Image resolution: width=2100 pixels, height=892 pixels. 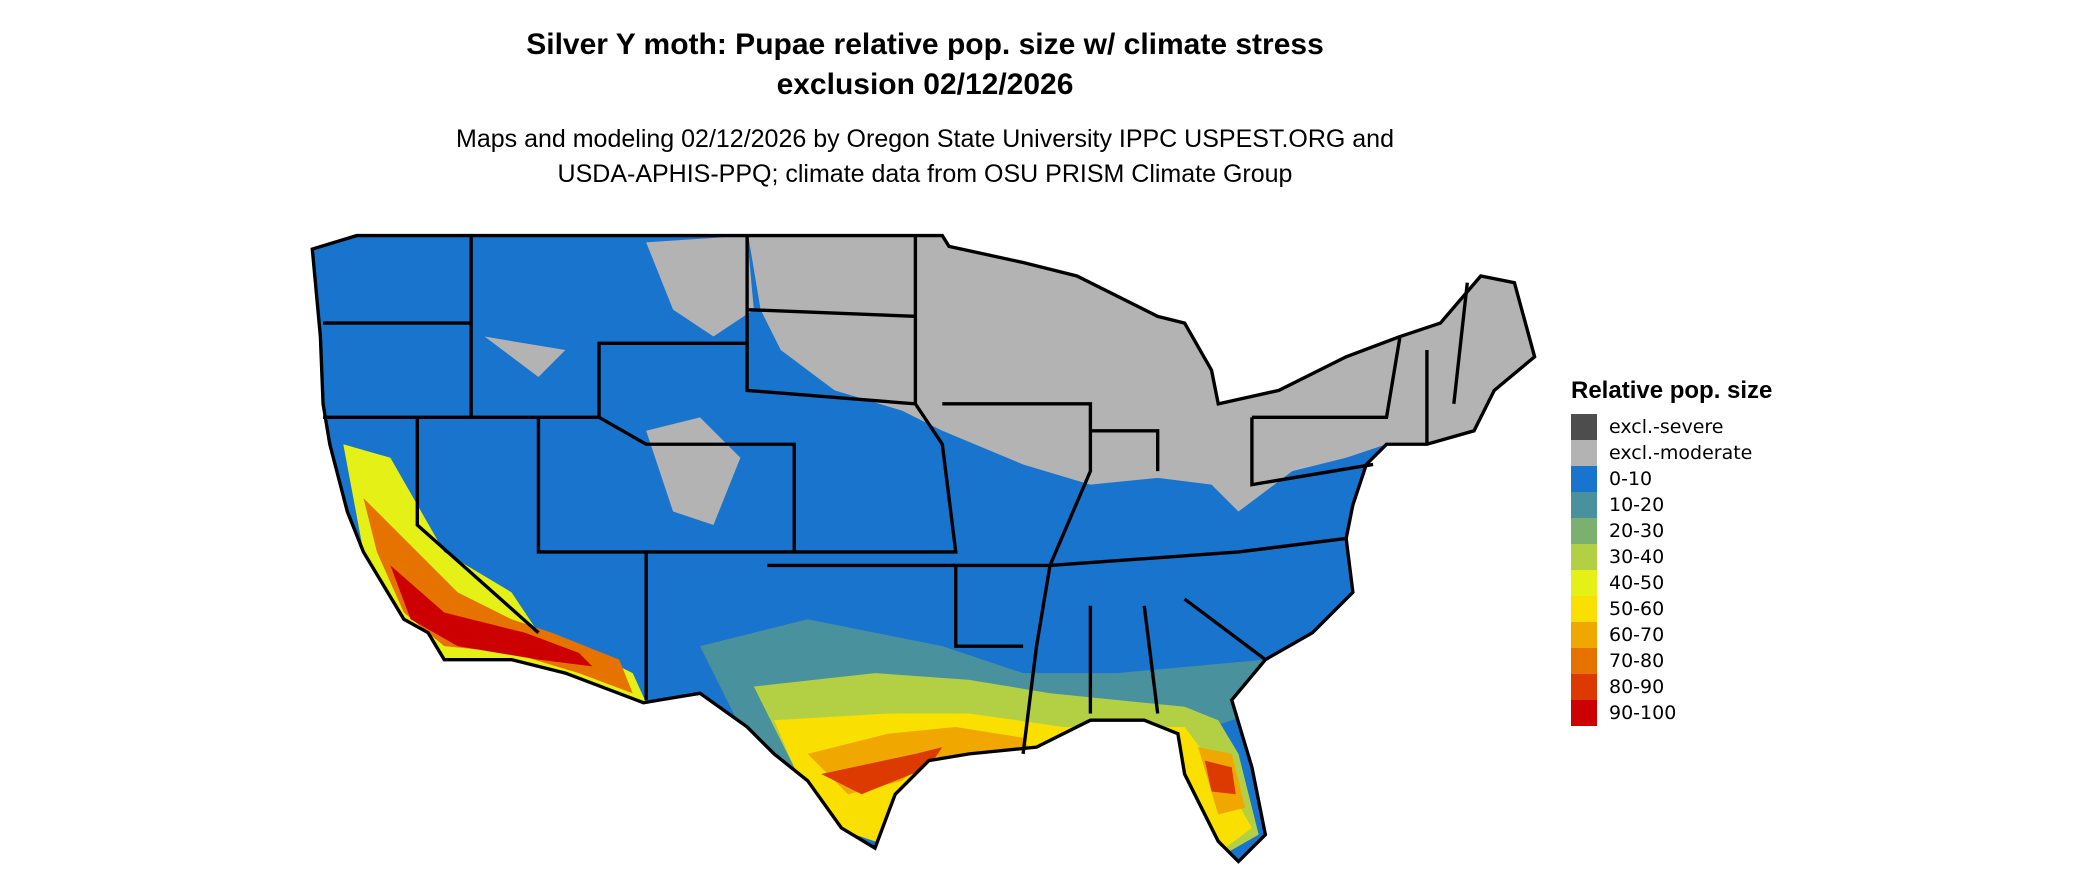 What do you see at coordinates (1681, 453) in the screenshot?
I see `legend-label: excl.-moderate` at bounding box center [1681, 453].